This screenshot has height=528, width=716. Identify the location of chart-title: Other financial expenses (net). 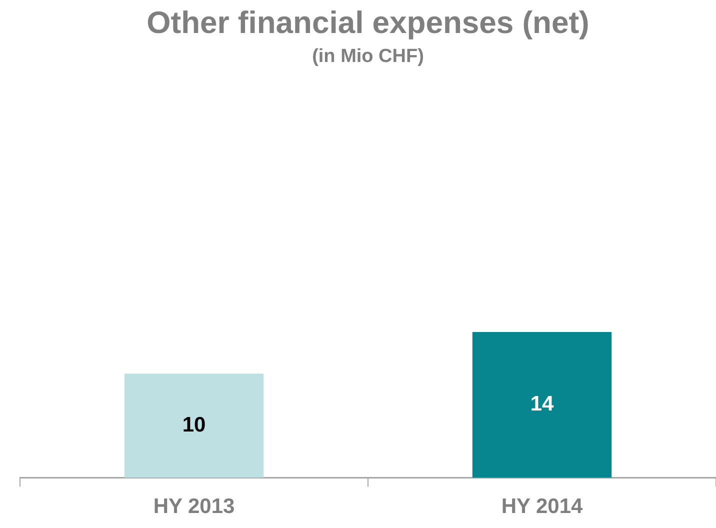
(368, 22).